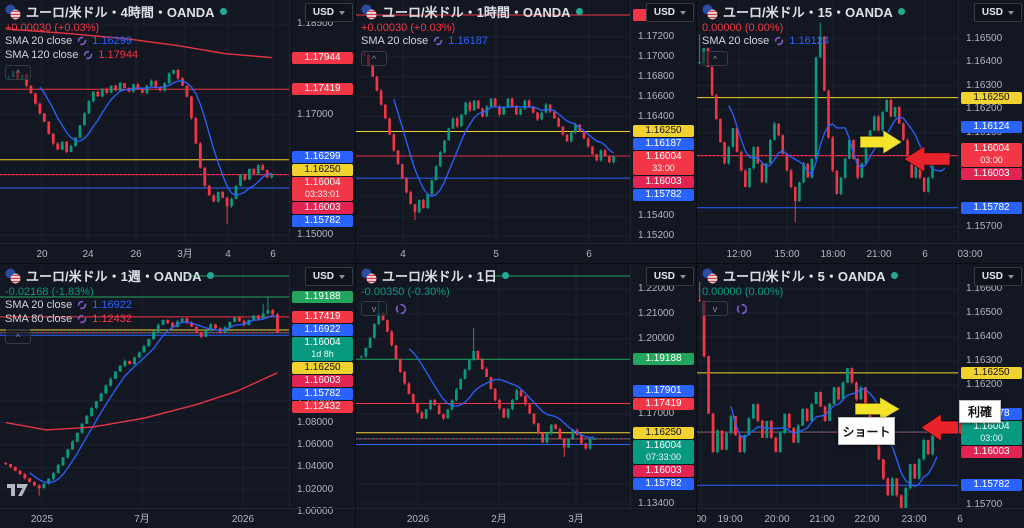 The height and width of the screenshot is (528, 1024). I want to click on annotation-text-box: ショート, so click(866, 431).